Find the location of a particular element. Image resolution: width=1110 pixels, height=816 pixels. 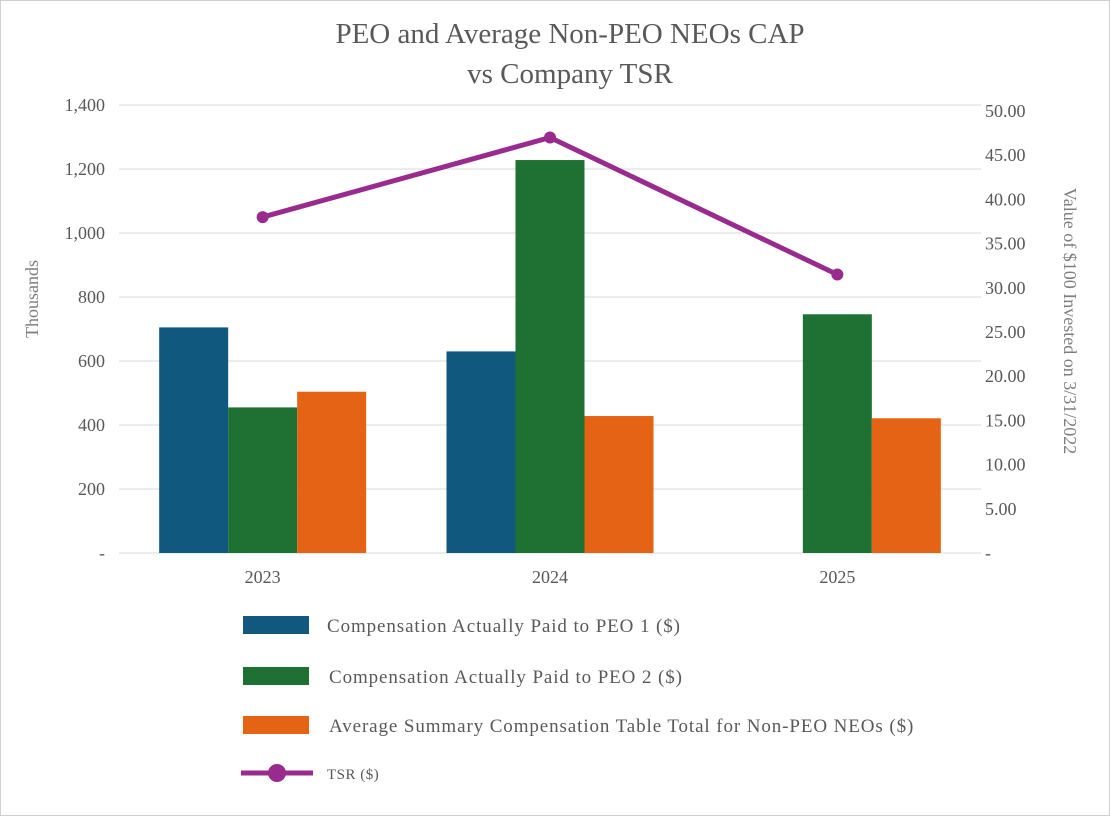

right-tick-label: 45.00 is located at coordinates (1005, 155).